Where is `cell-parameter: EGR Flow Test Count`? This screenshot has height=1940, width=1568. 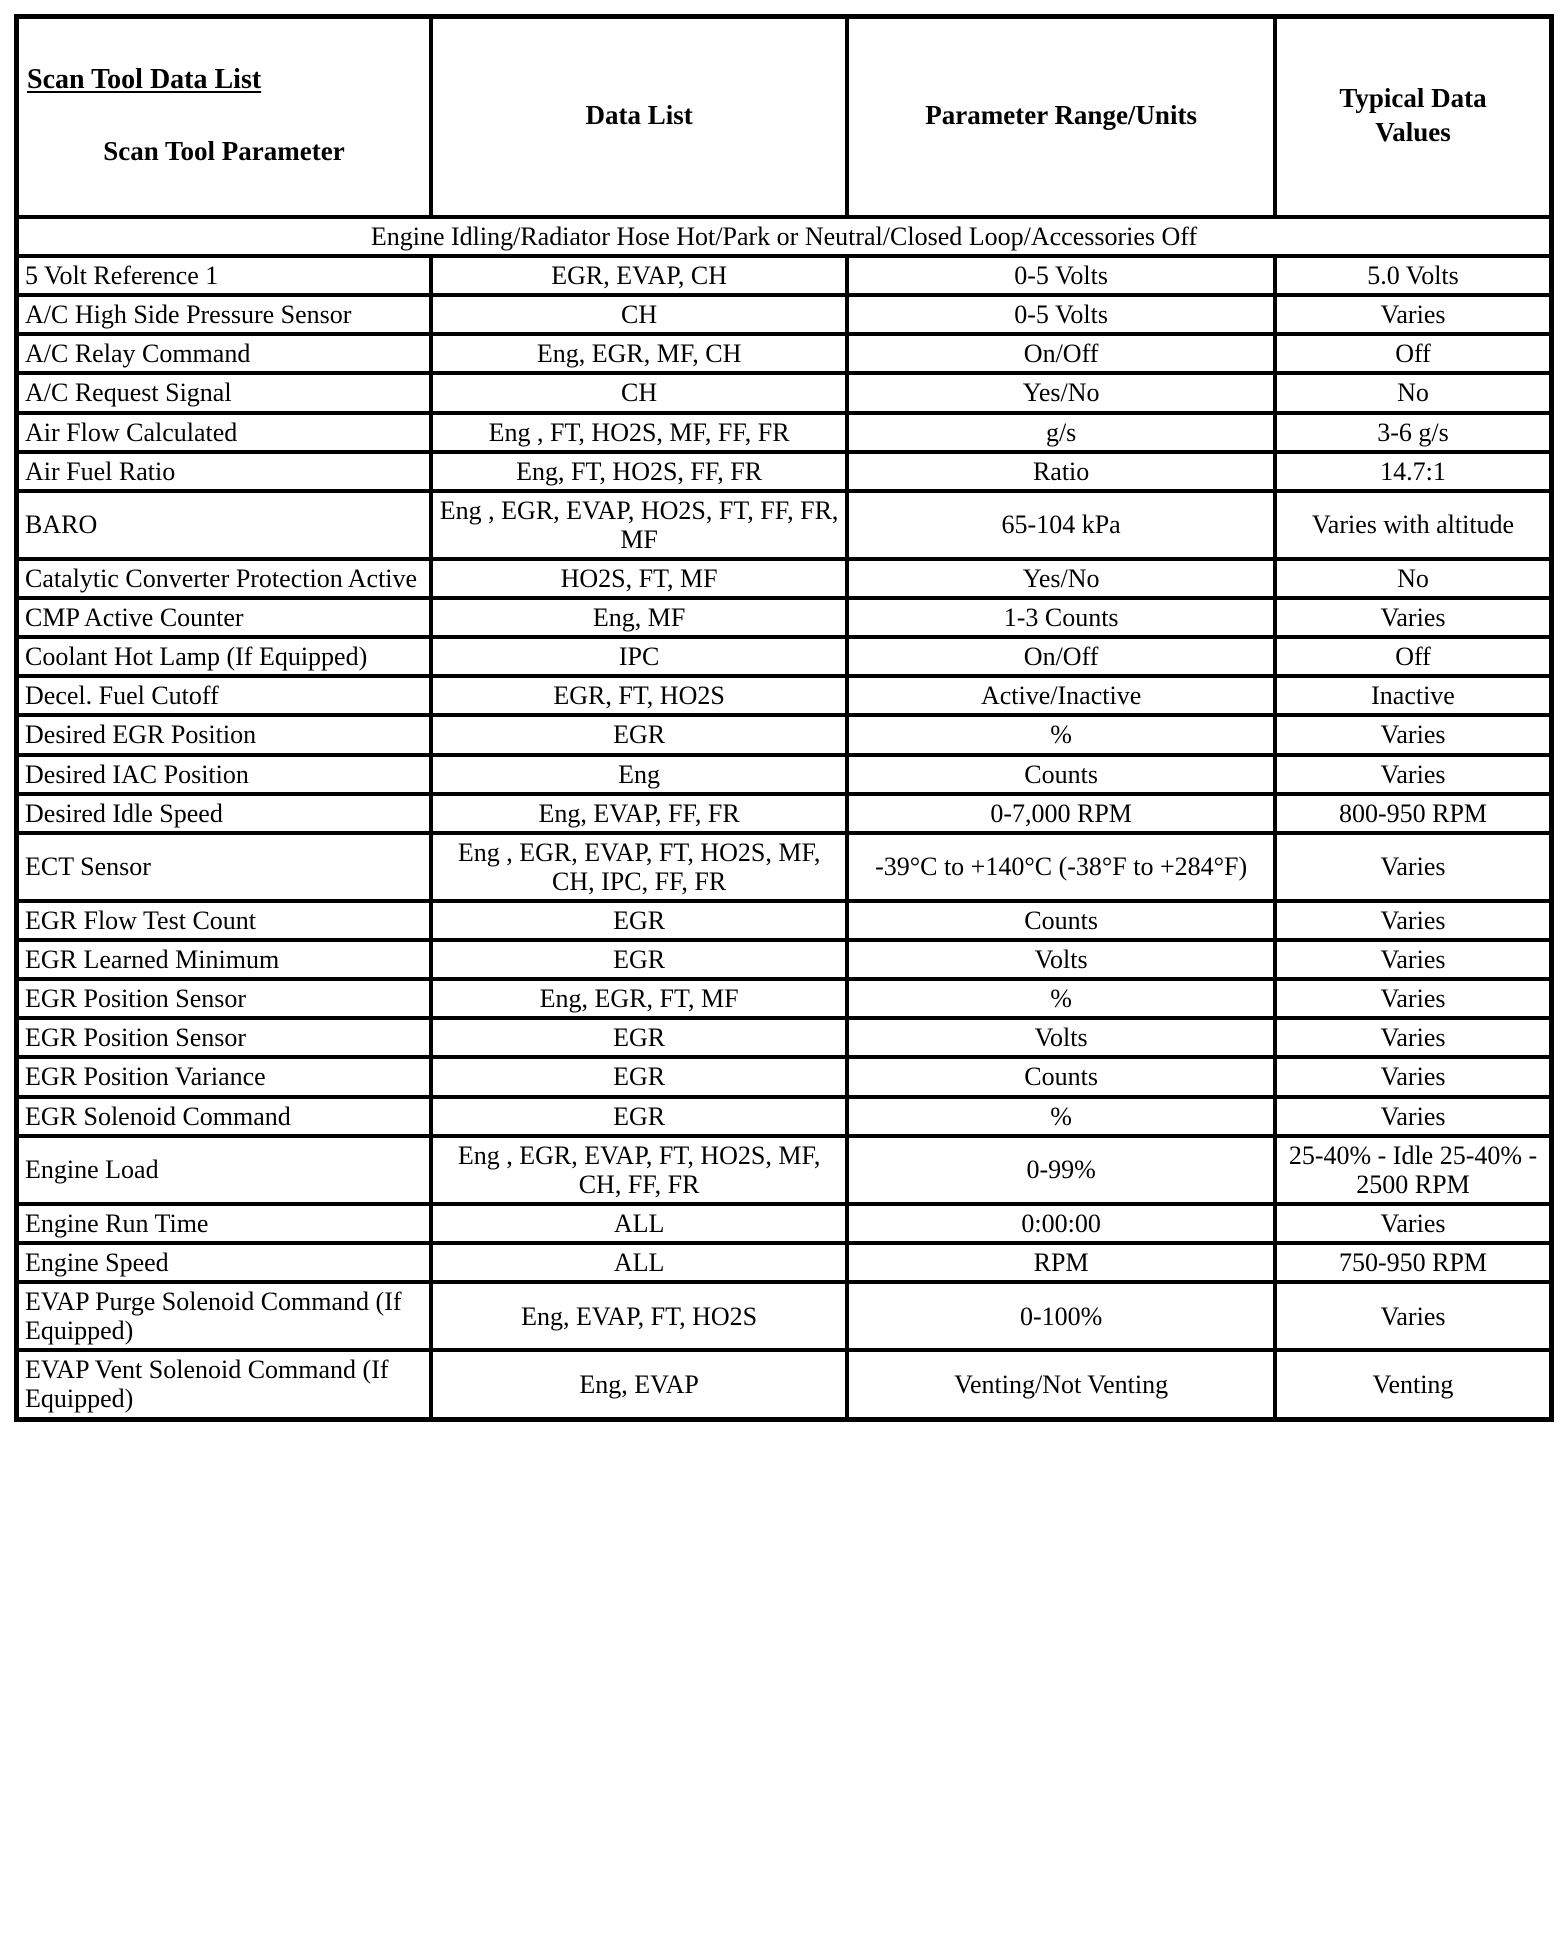
cell-parameter: EGR Flow Test Count is located at coordinates (224, 920).